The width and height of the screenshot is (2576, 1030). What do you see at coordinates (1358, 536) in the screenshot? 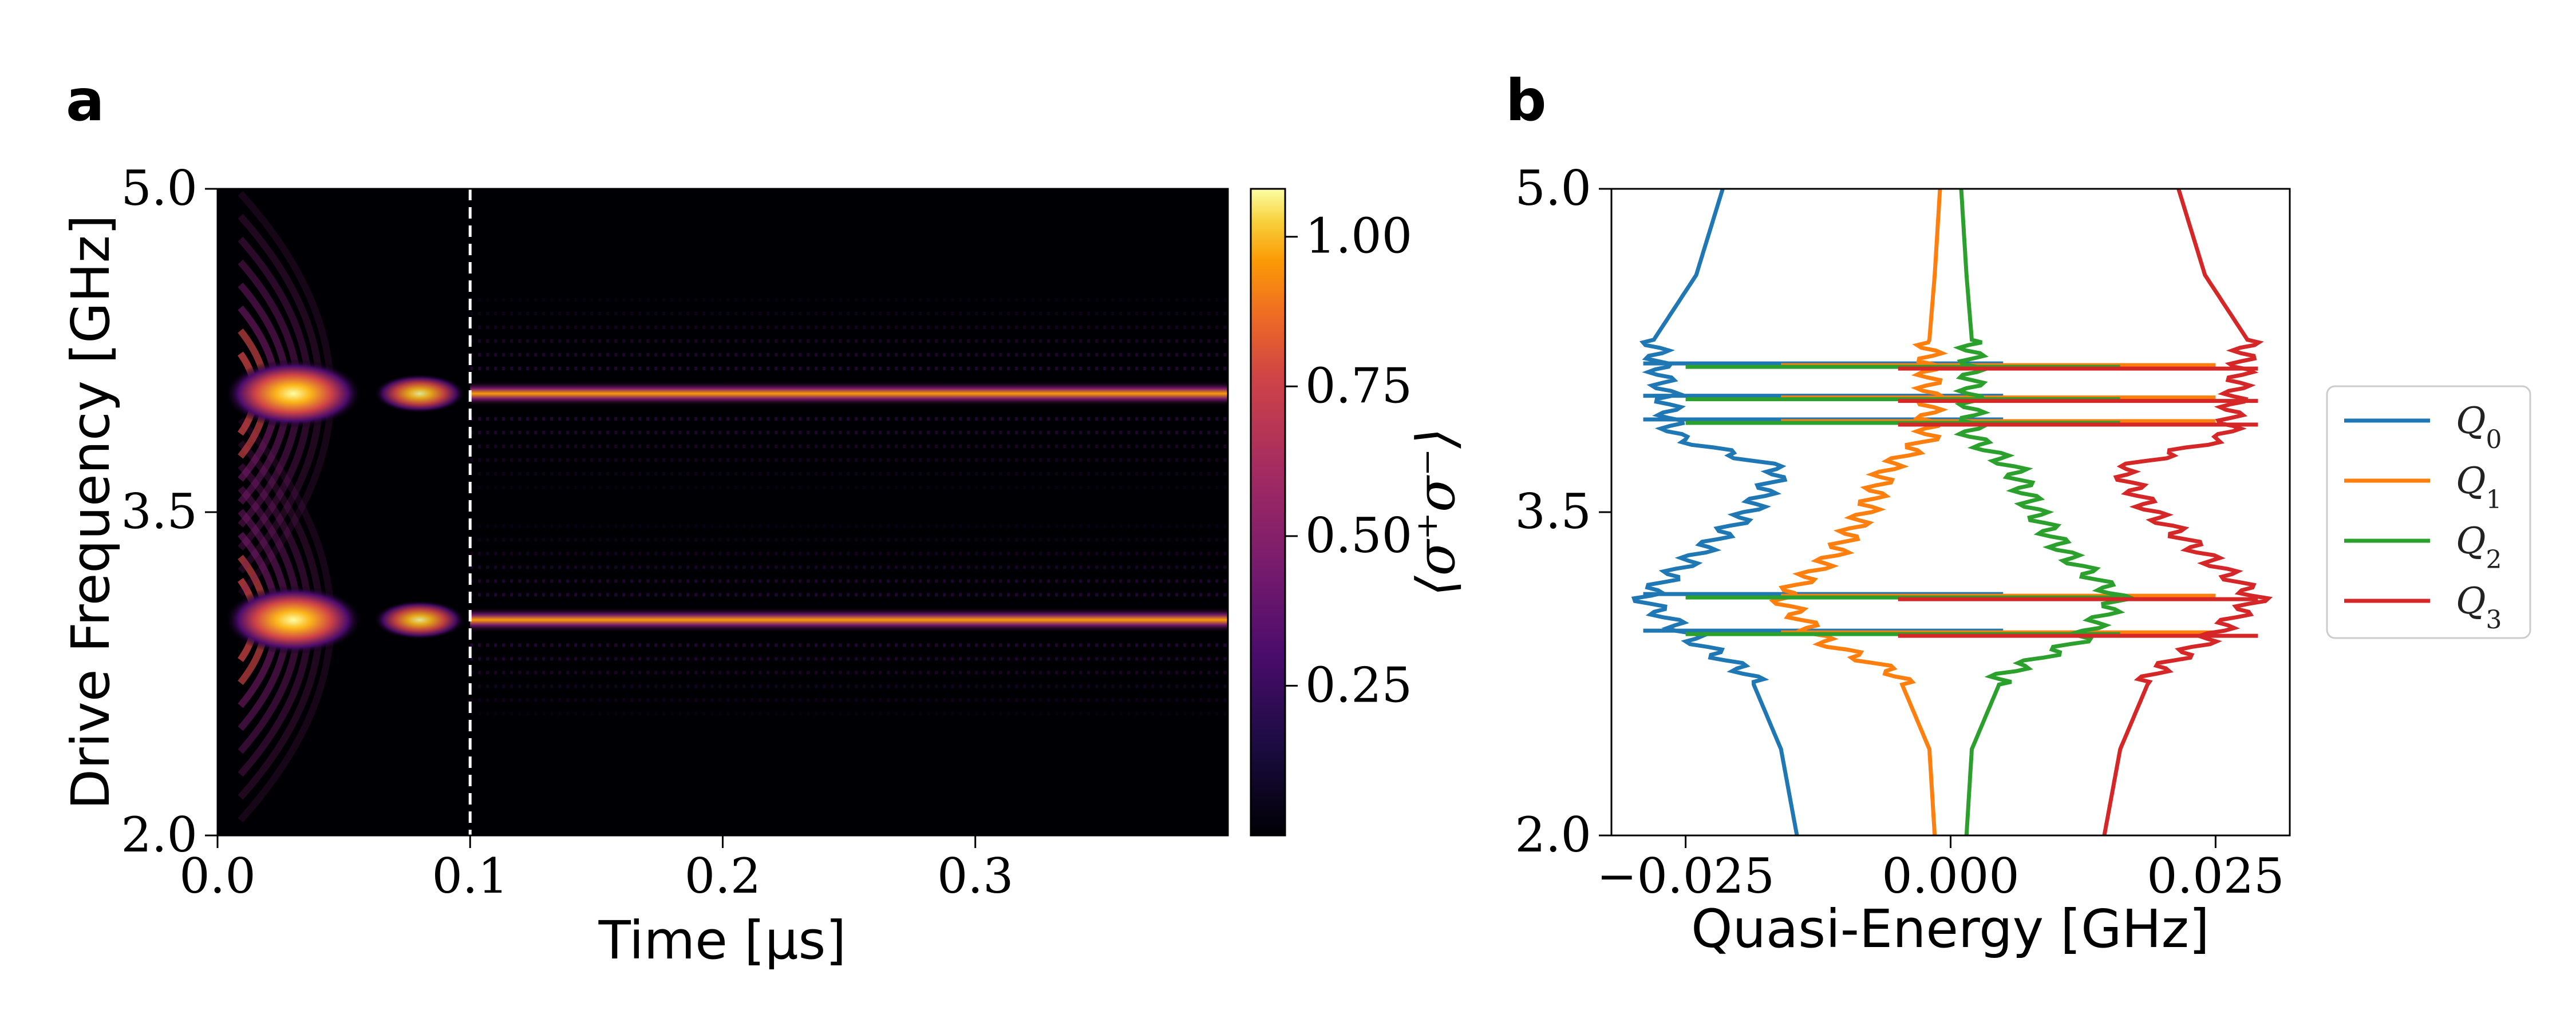
I see `colorbar-tick-label: 0.50` at bounding box center [1358, 536].